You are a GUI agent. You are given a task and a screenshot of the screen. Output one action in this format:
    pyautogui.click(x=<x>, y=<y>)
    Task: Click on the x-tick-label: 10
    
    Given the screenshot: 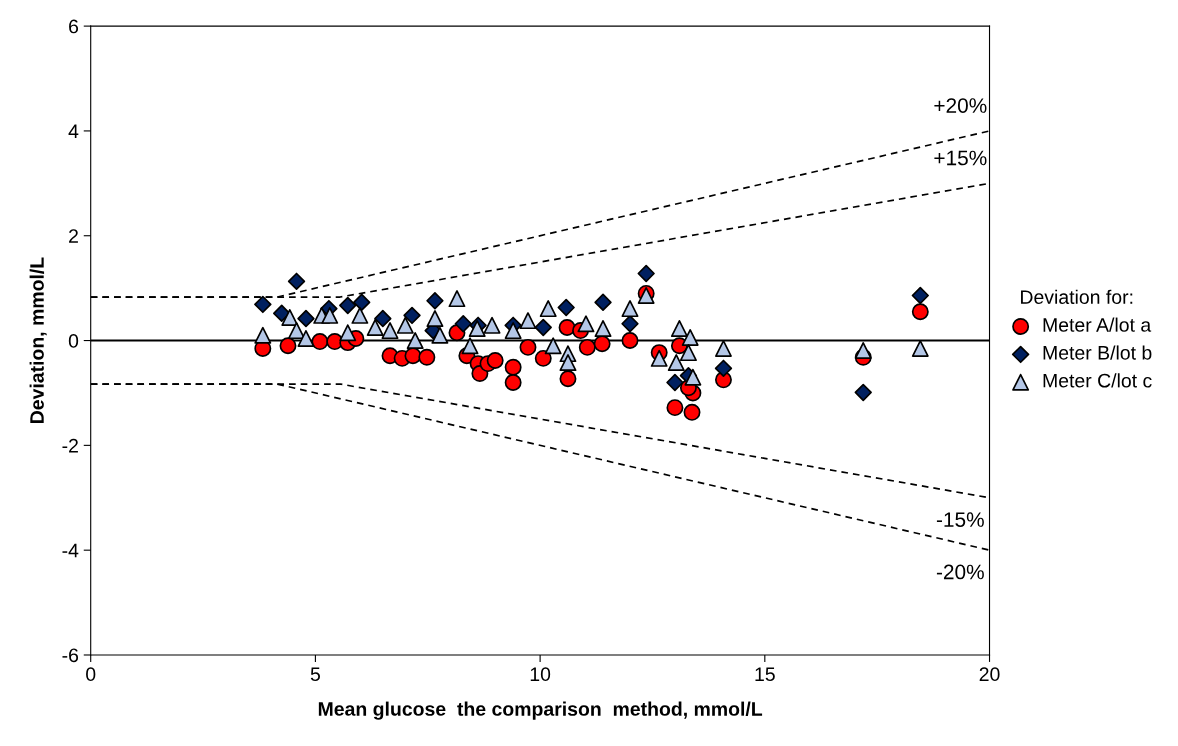 What is the action you would take?
    pyautogui.click(x=540, y=674)
    